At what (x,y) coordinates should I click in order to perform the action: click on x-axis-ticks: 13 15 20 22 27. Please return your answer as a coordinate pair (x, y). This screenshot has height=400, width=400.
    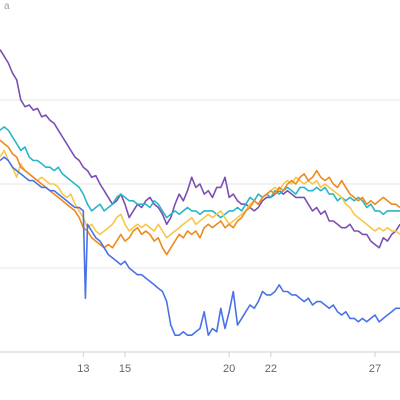
    Looking at the image, I should click on (229, 363).